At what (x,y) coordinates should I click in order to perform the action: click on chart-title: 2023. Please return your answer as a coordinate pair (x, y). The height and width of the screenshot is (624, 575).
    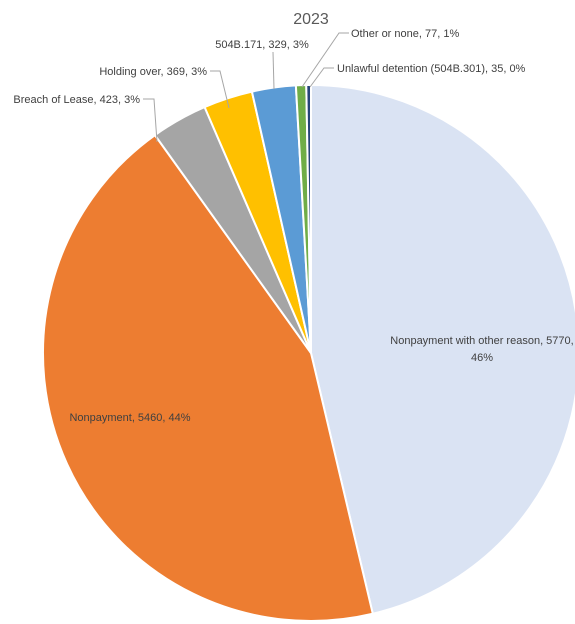
    Looking at the image, I should click on (311, 19).